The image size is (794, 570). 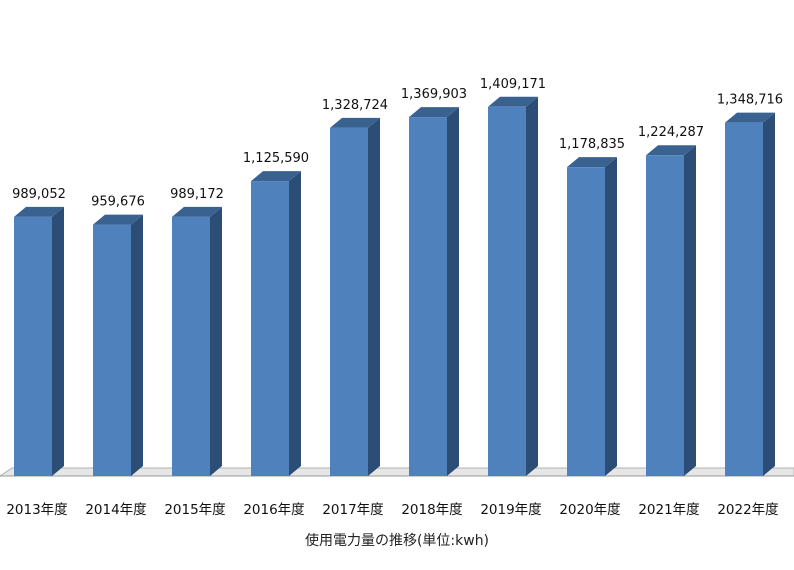 I want to click on data-label: 1,409,171, so click(x=513, y=84).